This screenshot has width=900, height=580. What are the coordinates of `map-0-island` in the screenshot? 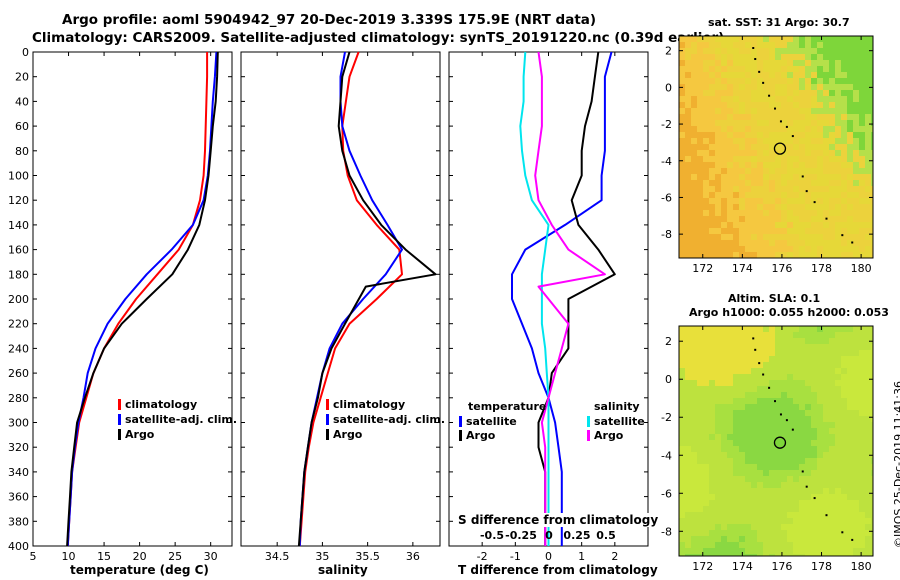 It's located at (763, 82).